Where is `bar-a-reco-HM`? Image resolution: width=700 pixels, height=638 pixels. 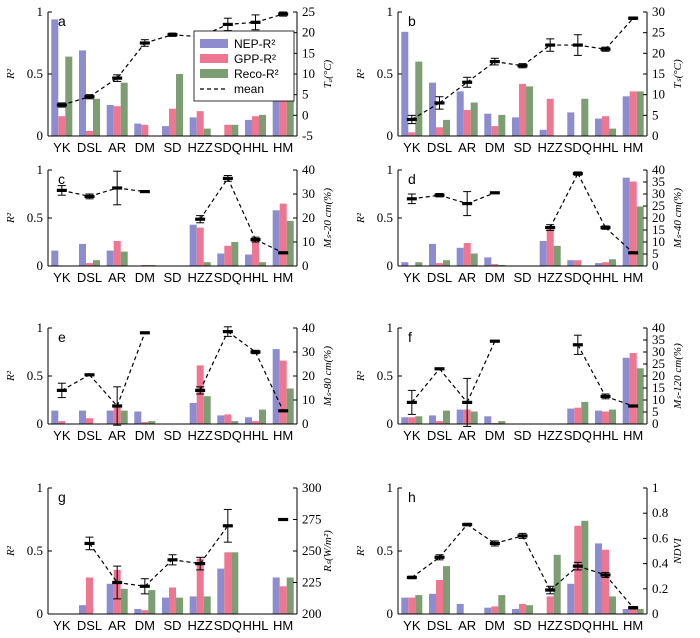
bar-a-reco-HM is located at coordinates (290, 116).